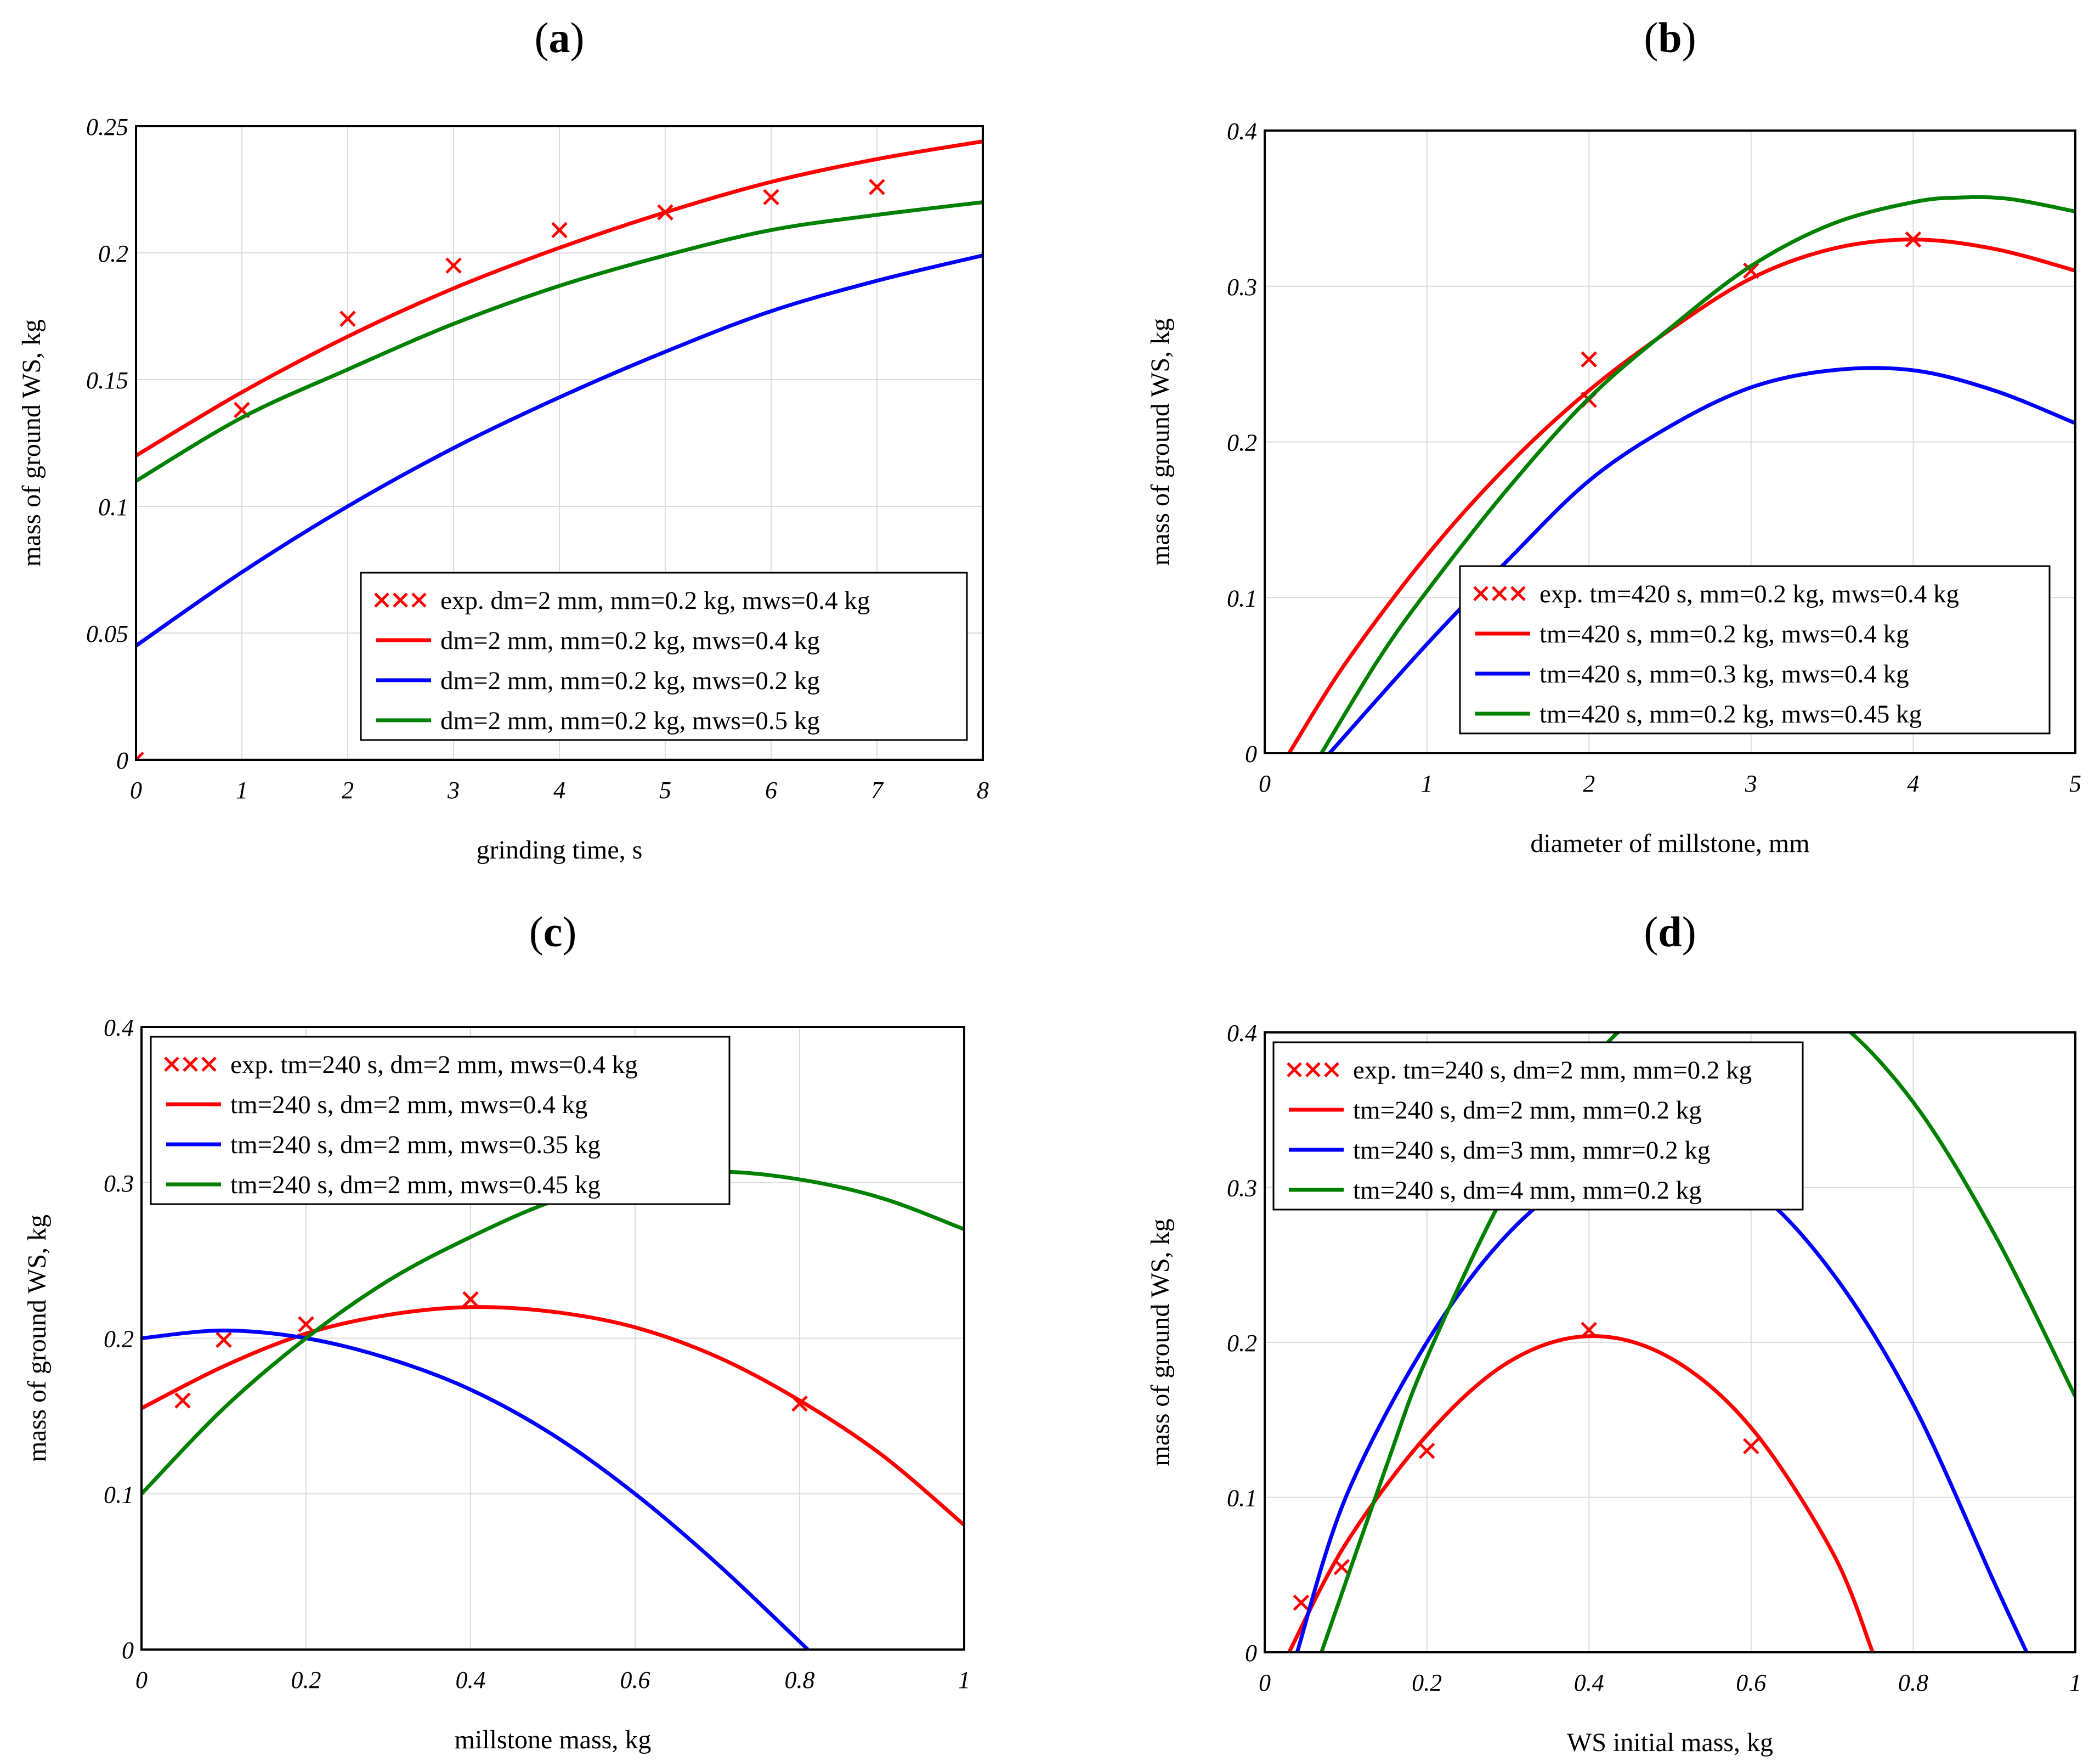 This screenshot has height=1762, width=2100. Describe the element at coordinates (630, 640) in the screenshot. I see `legend-entry-label: dm=2 mm, mm=0.2 kg, mws=0.4 kg` at that location.